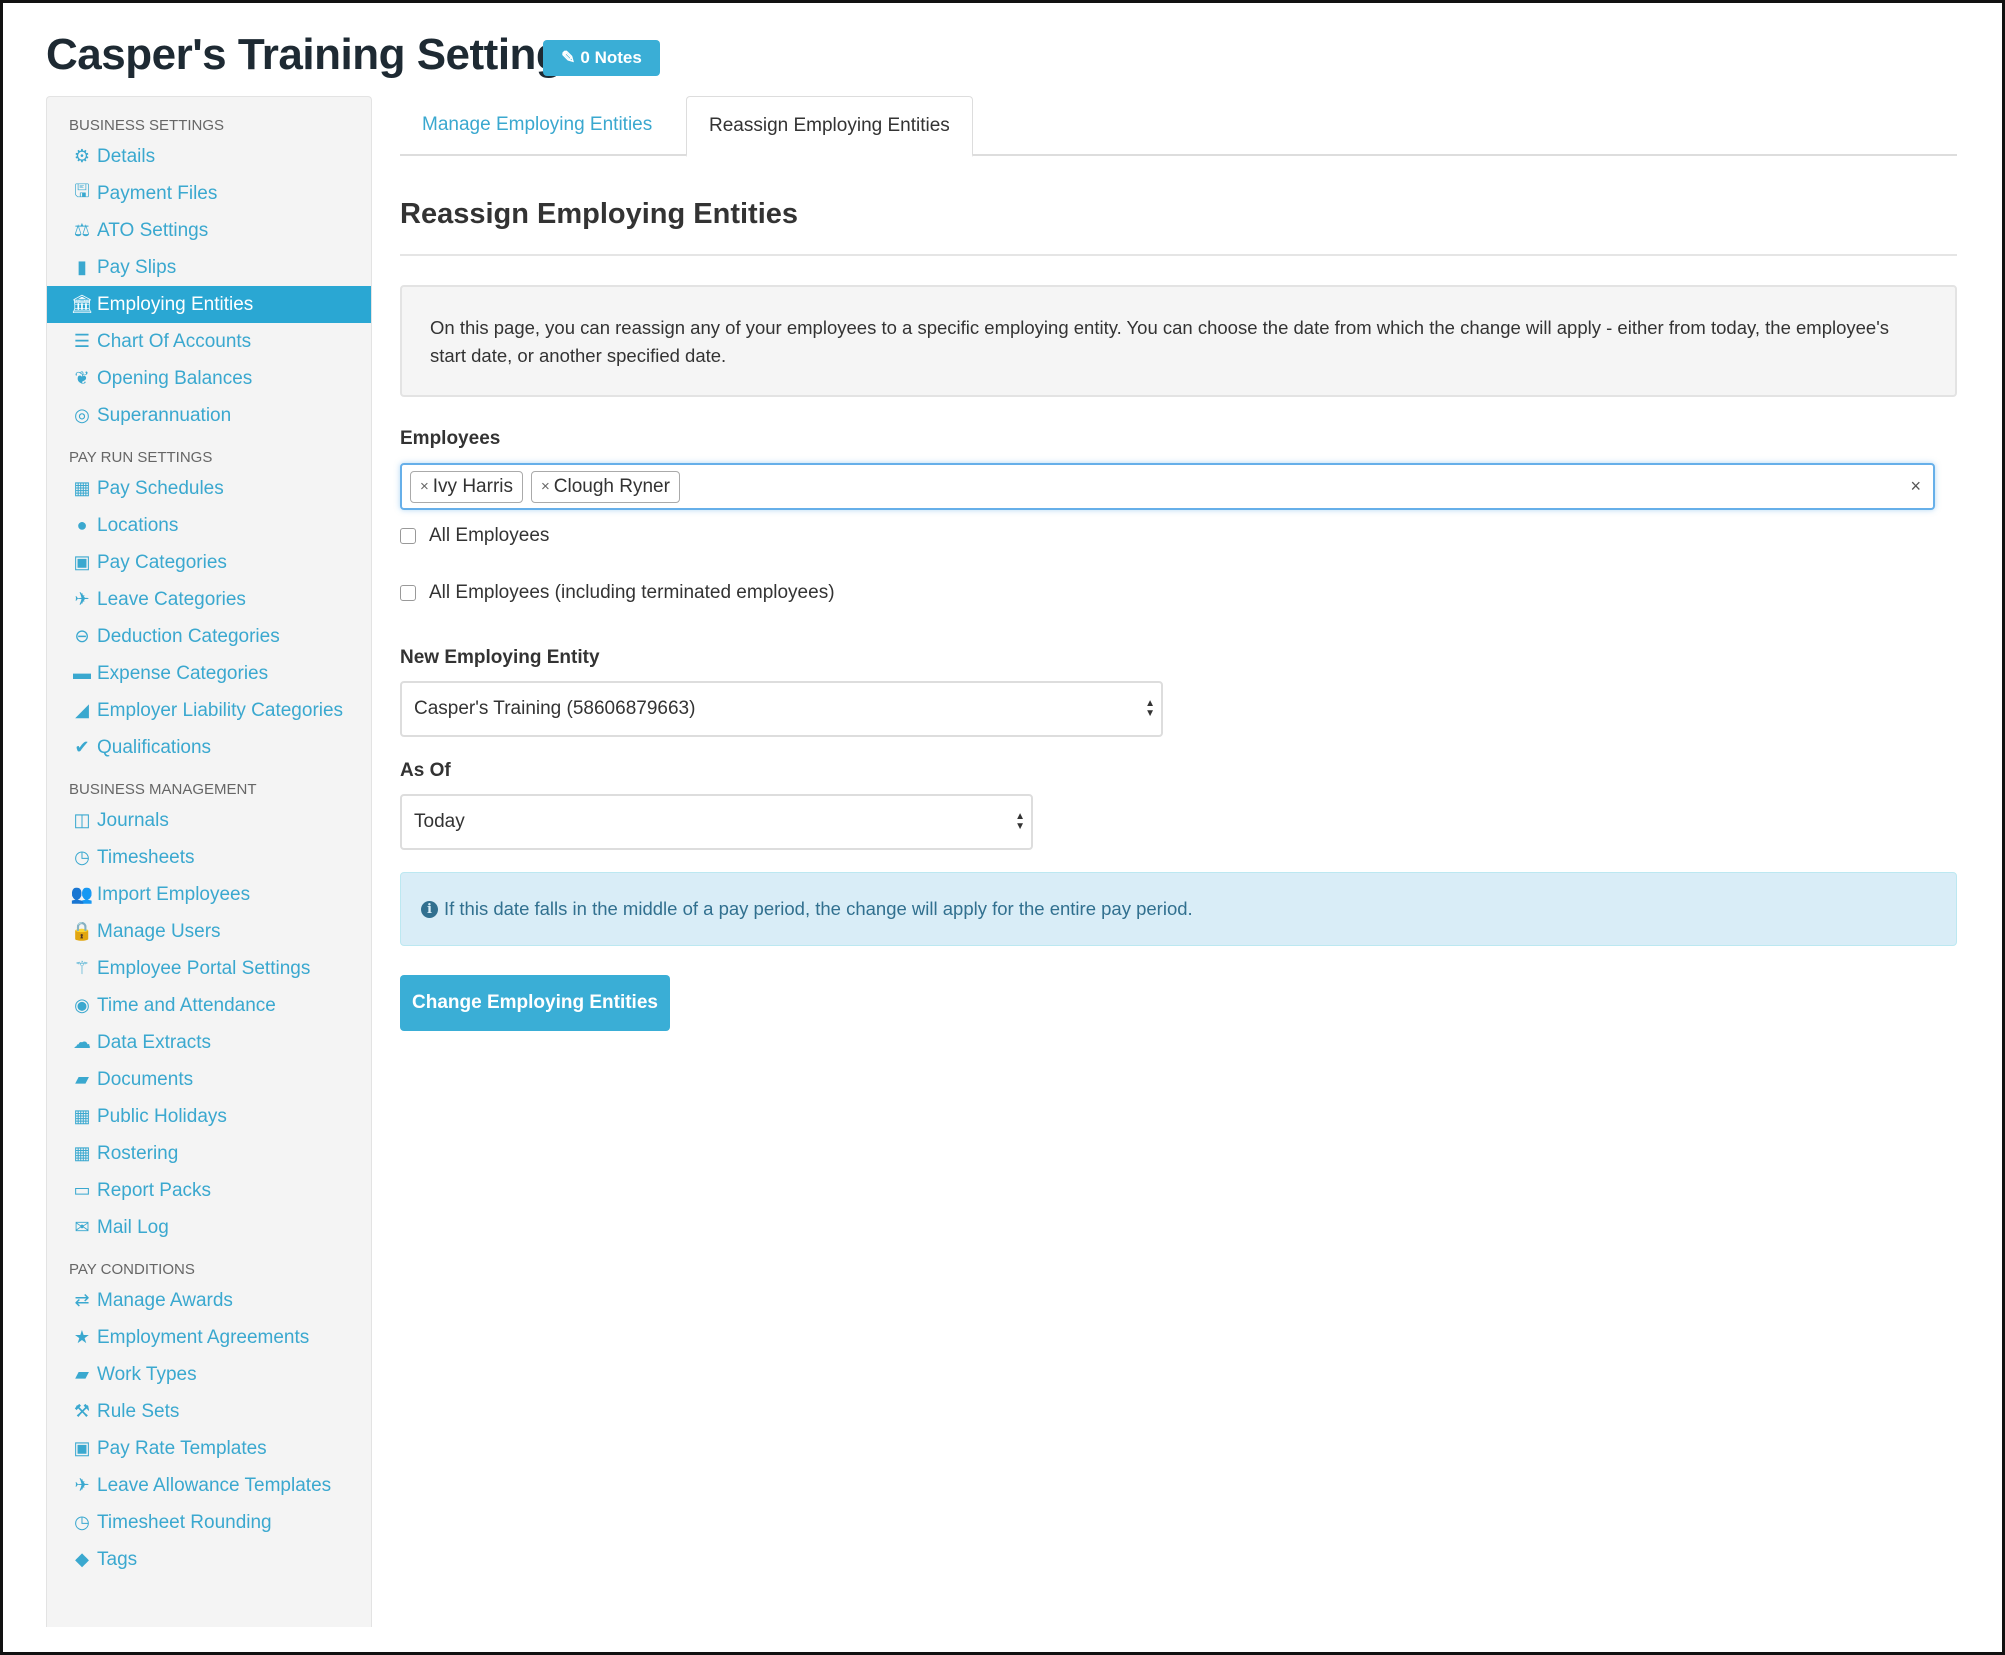 The height and width of the screenshot is (1655, 2005). I want to click on sidebar-item-qualifications: ✔ Qualifications, so click(209, 747).